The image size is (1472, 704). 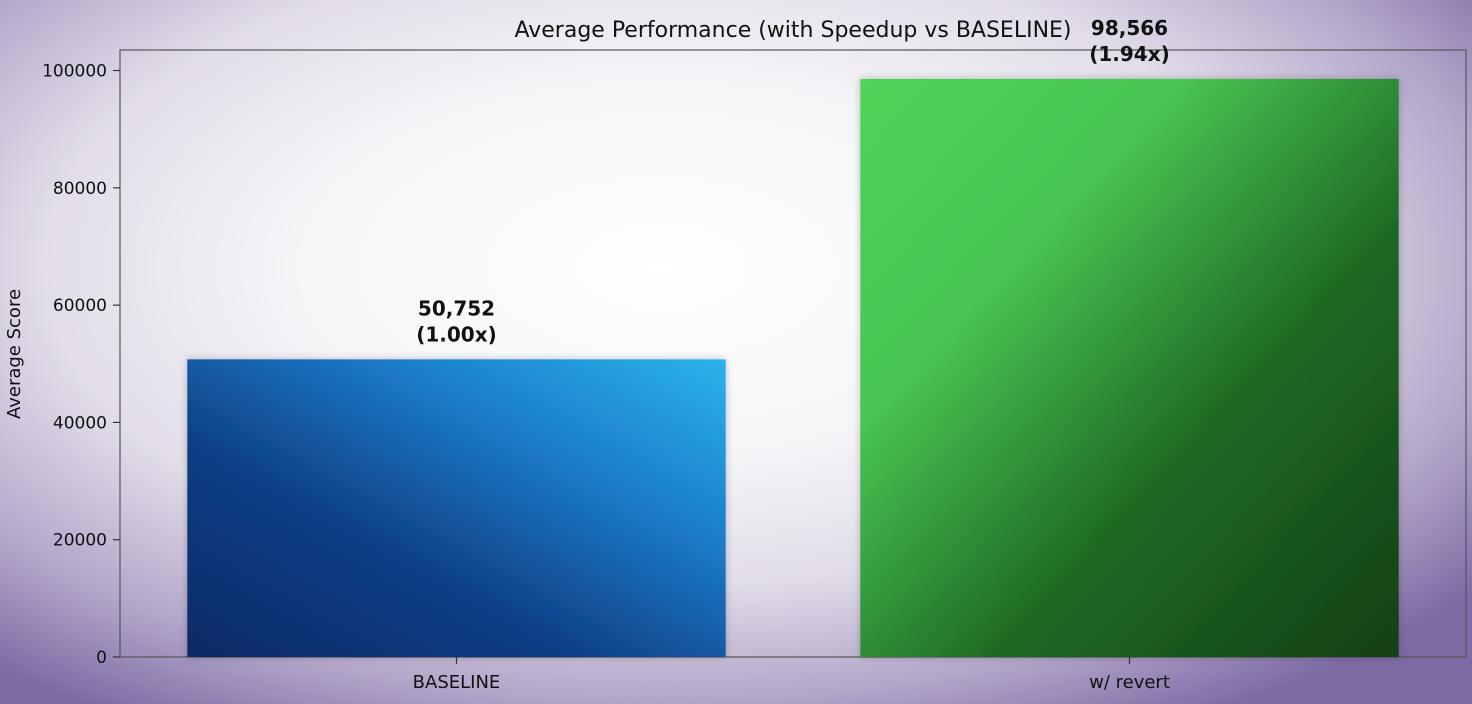 I want to click on y-axis-label: Average Score, so click(x=14, y=354).